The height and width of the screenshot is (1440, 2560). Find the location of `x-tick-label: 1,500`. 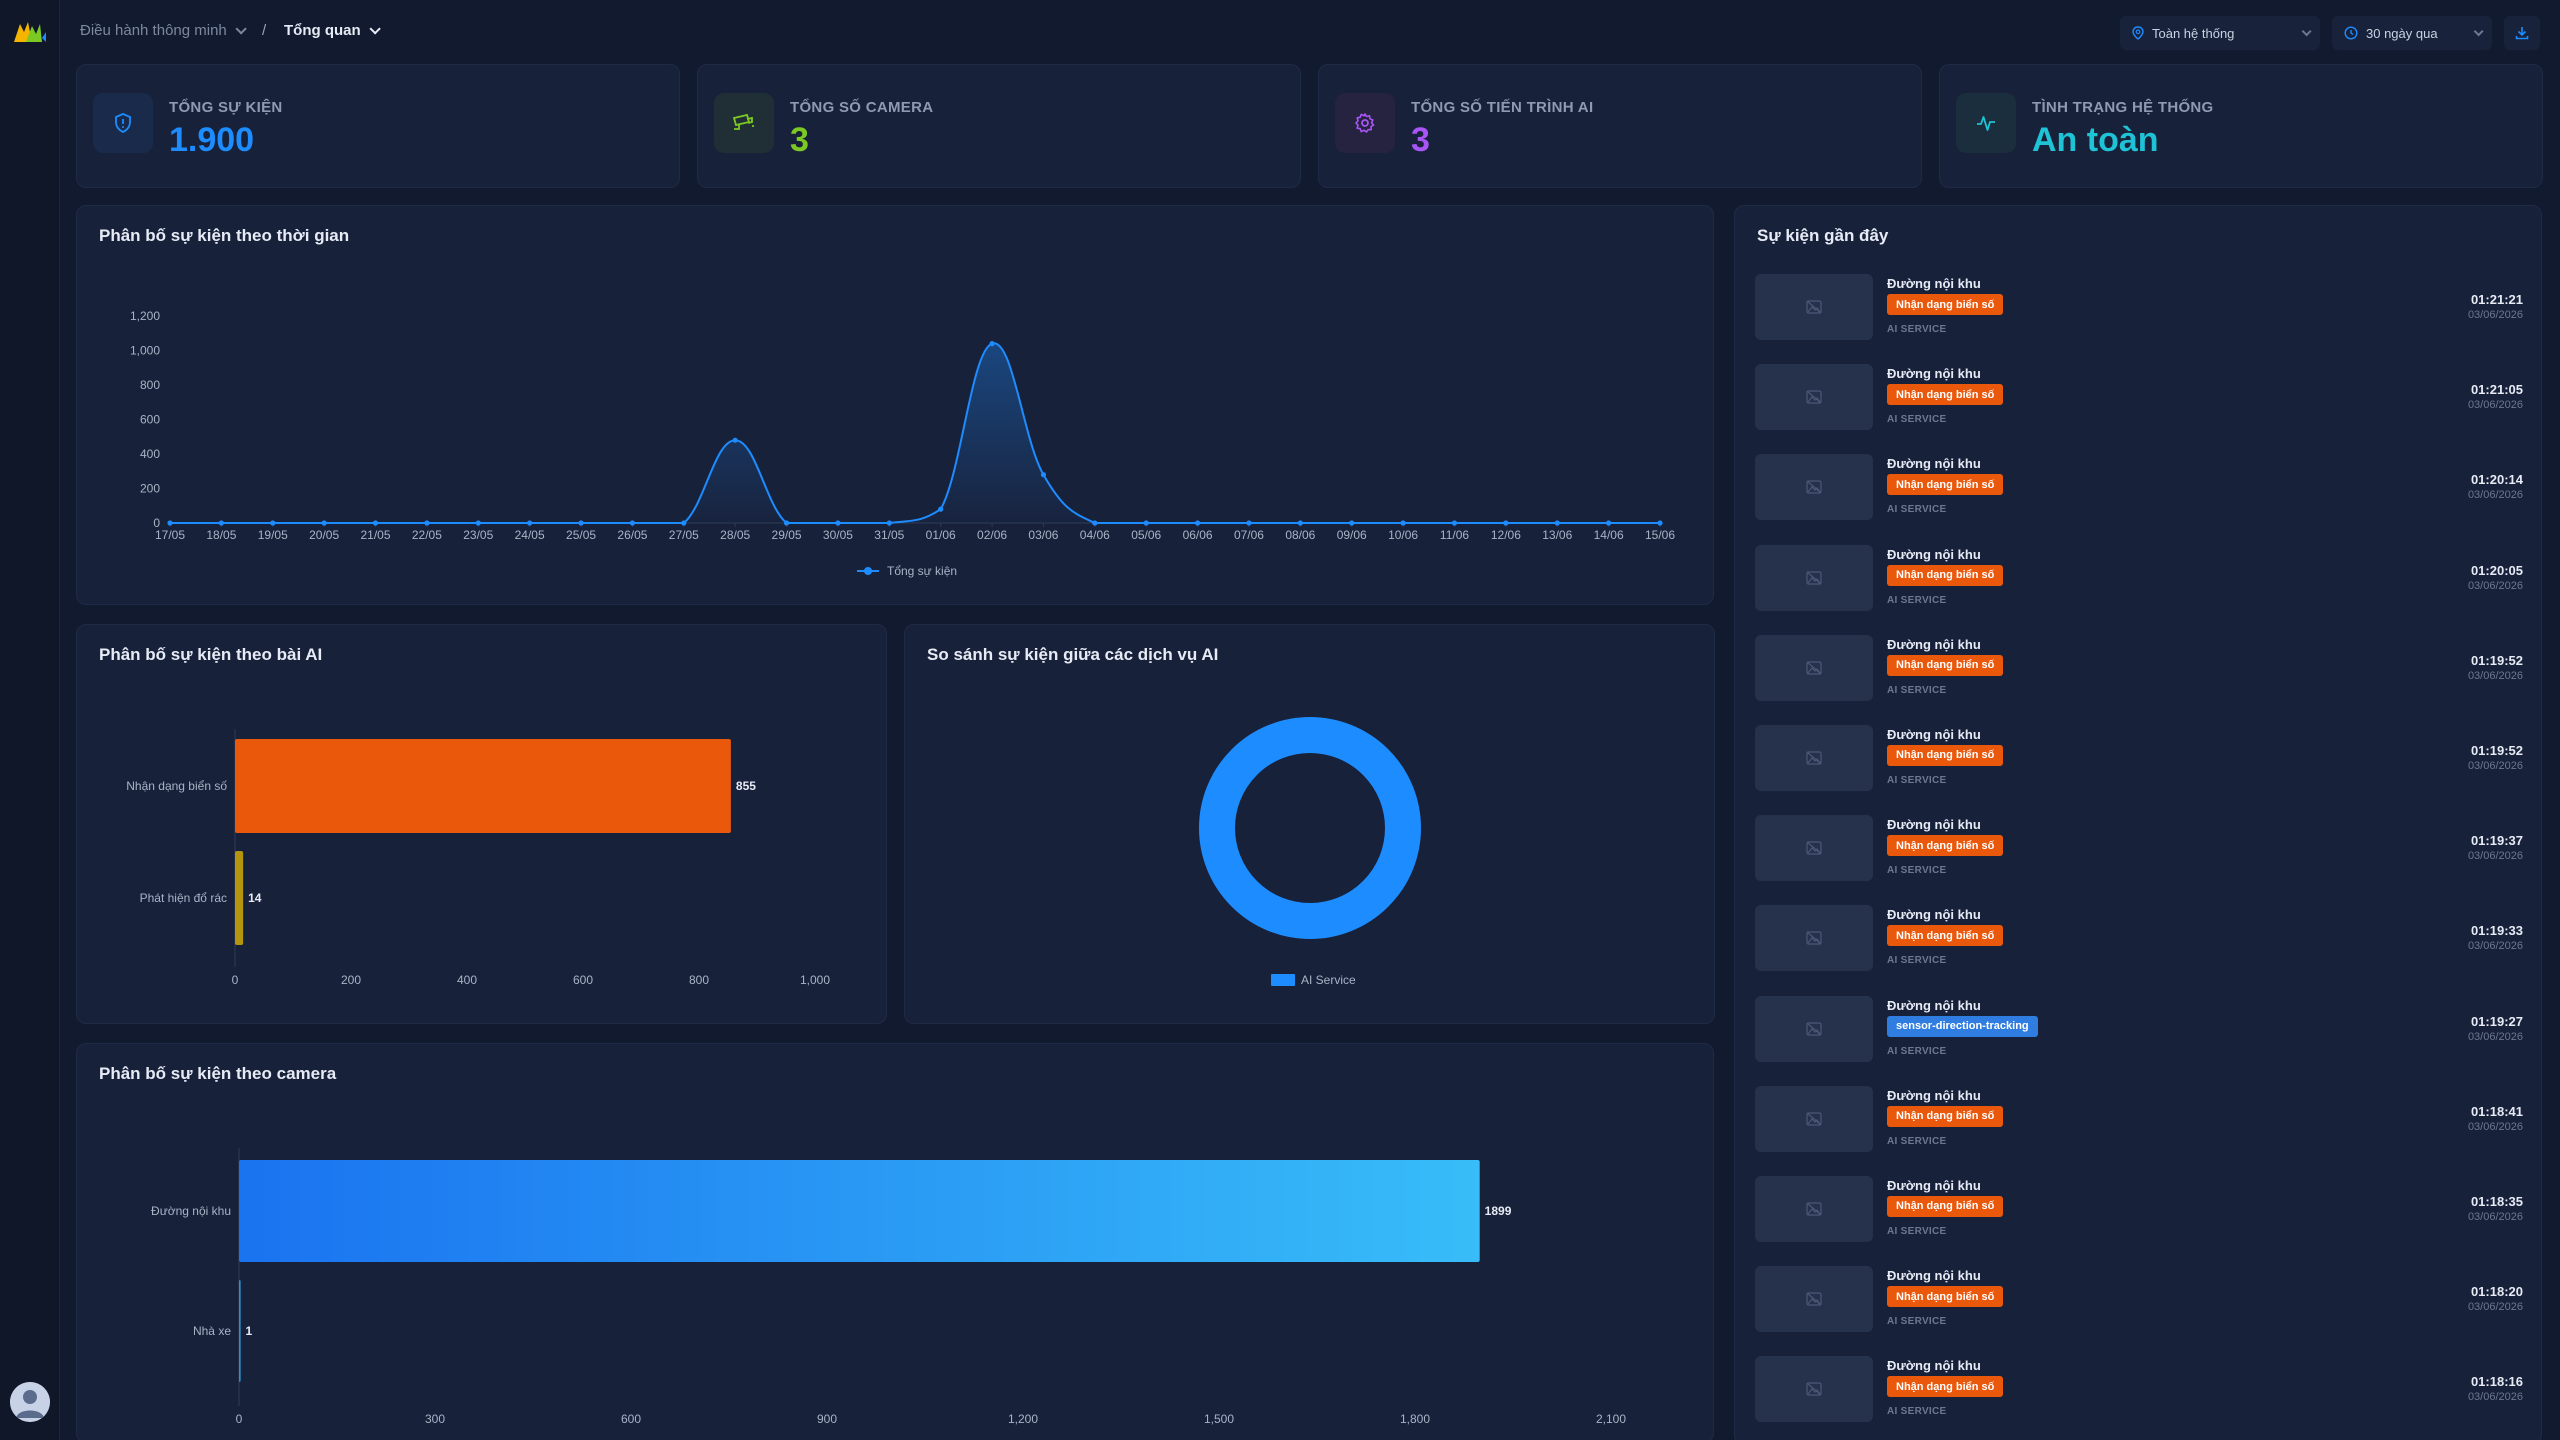

x-tick-label: 1,500 is located at coordinates (1219, 1419).